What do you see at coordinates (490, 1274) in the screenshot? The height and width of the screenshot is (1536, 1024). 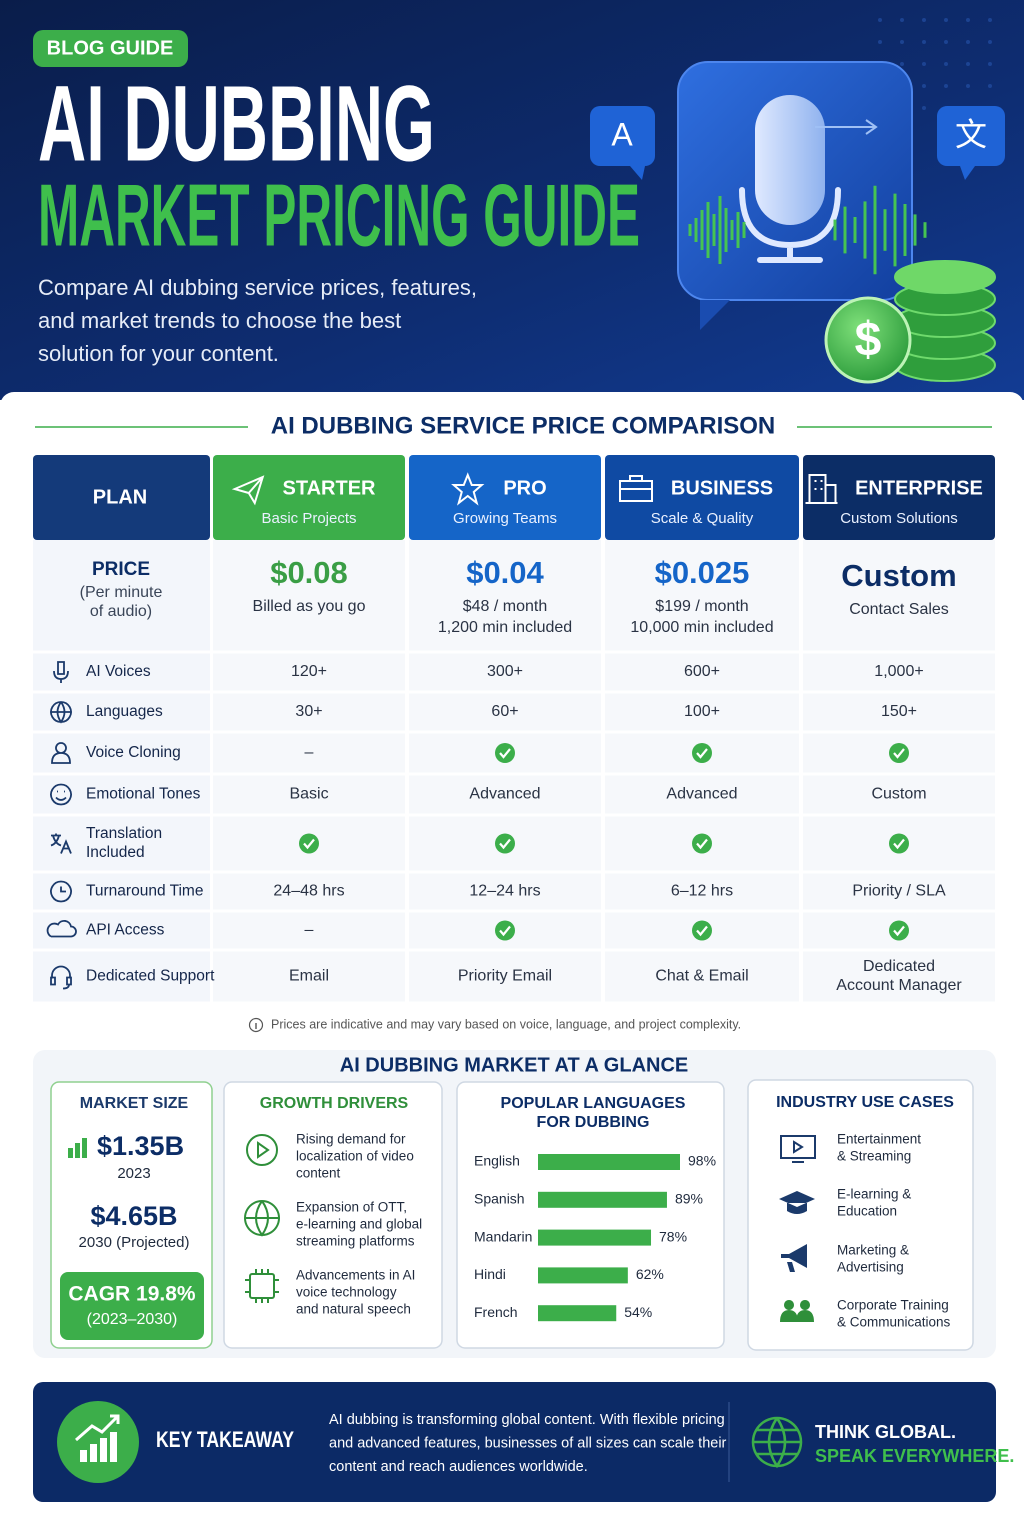 I see `language-name: Hindi` at bounding box center [490, 1274].